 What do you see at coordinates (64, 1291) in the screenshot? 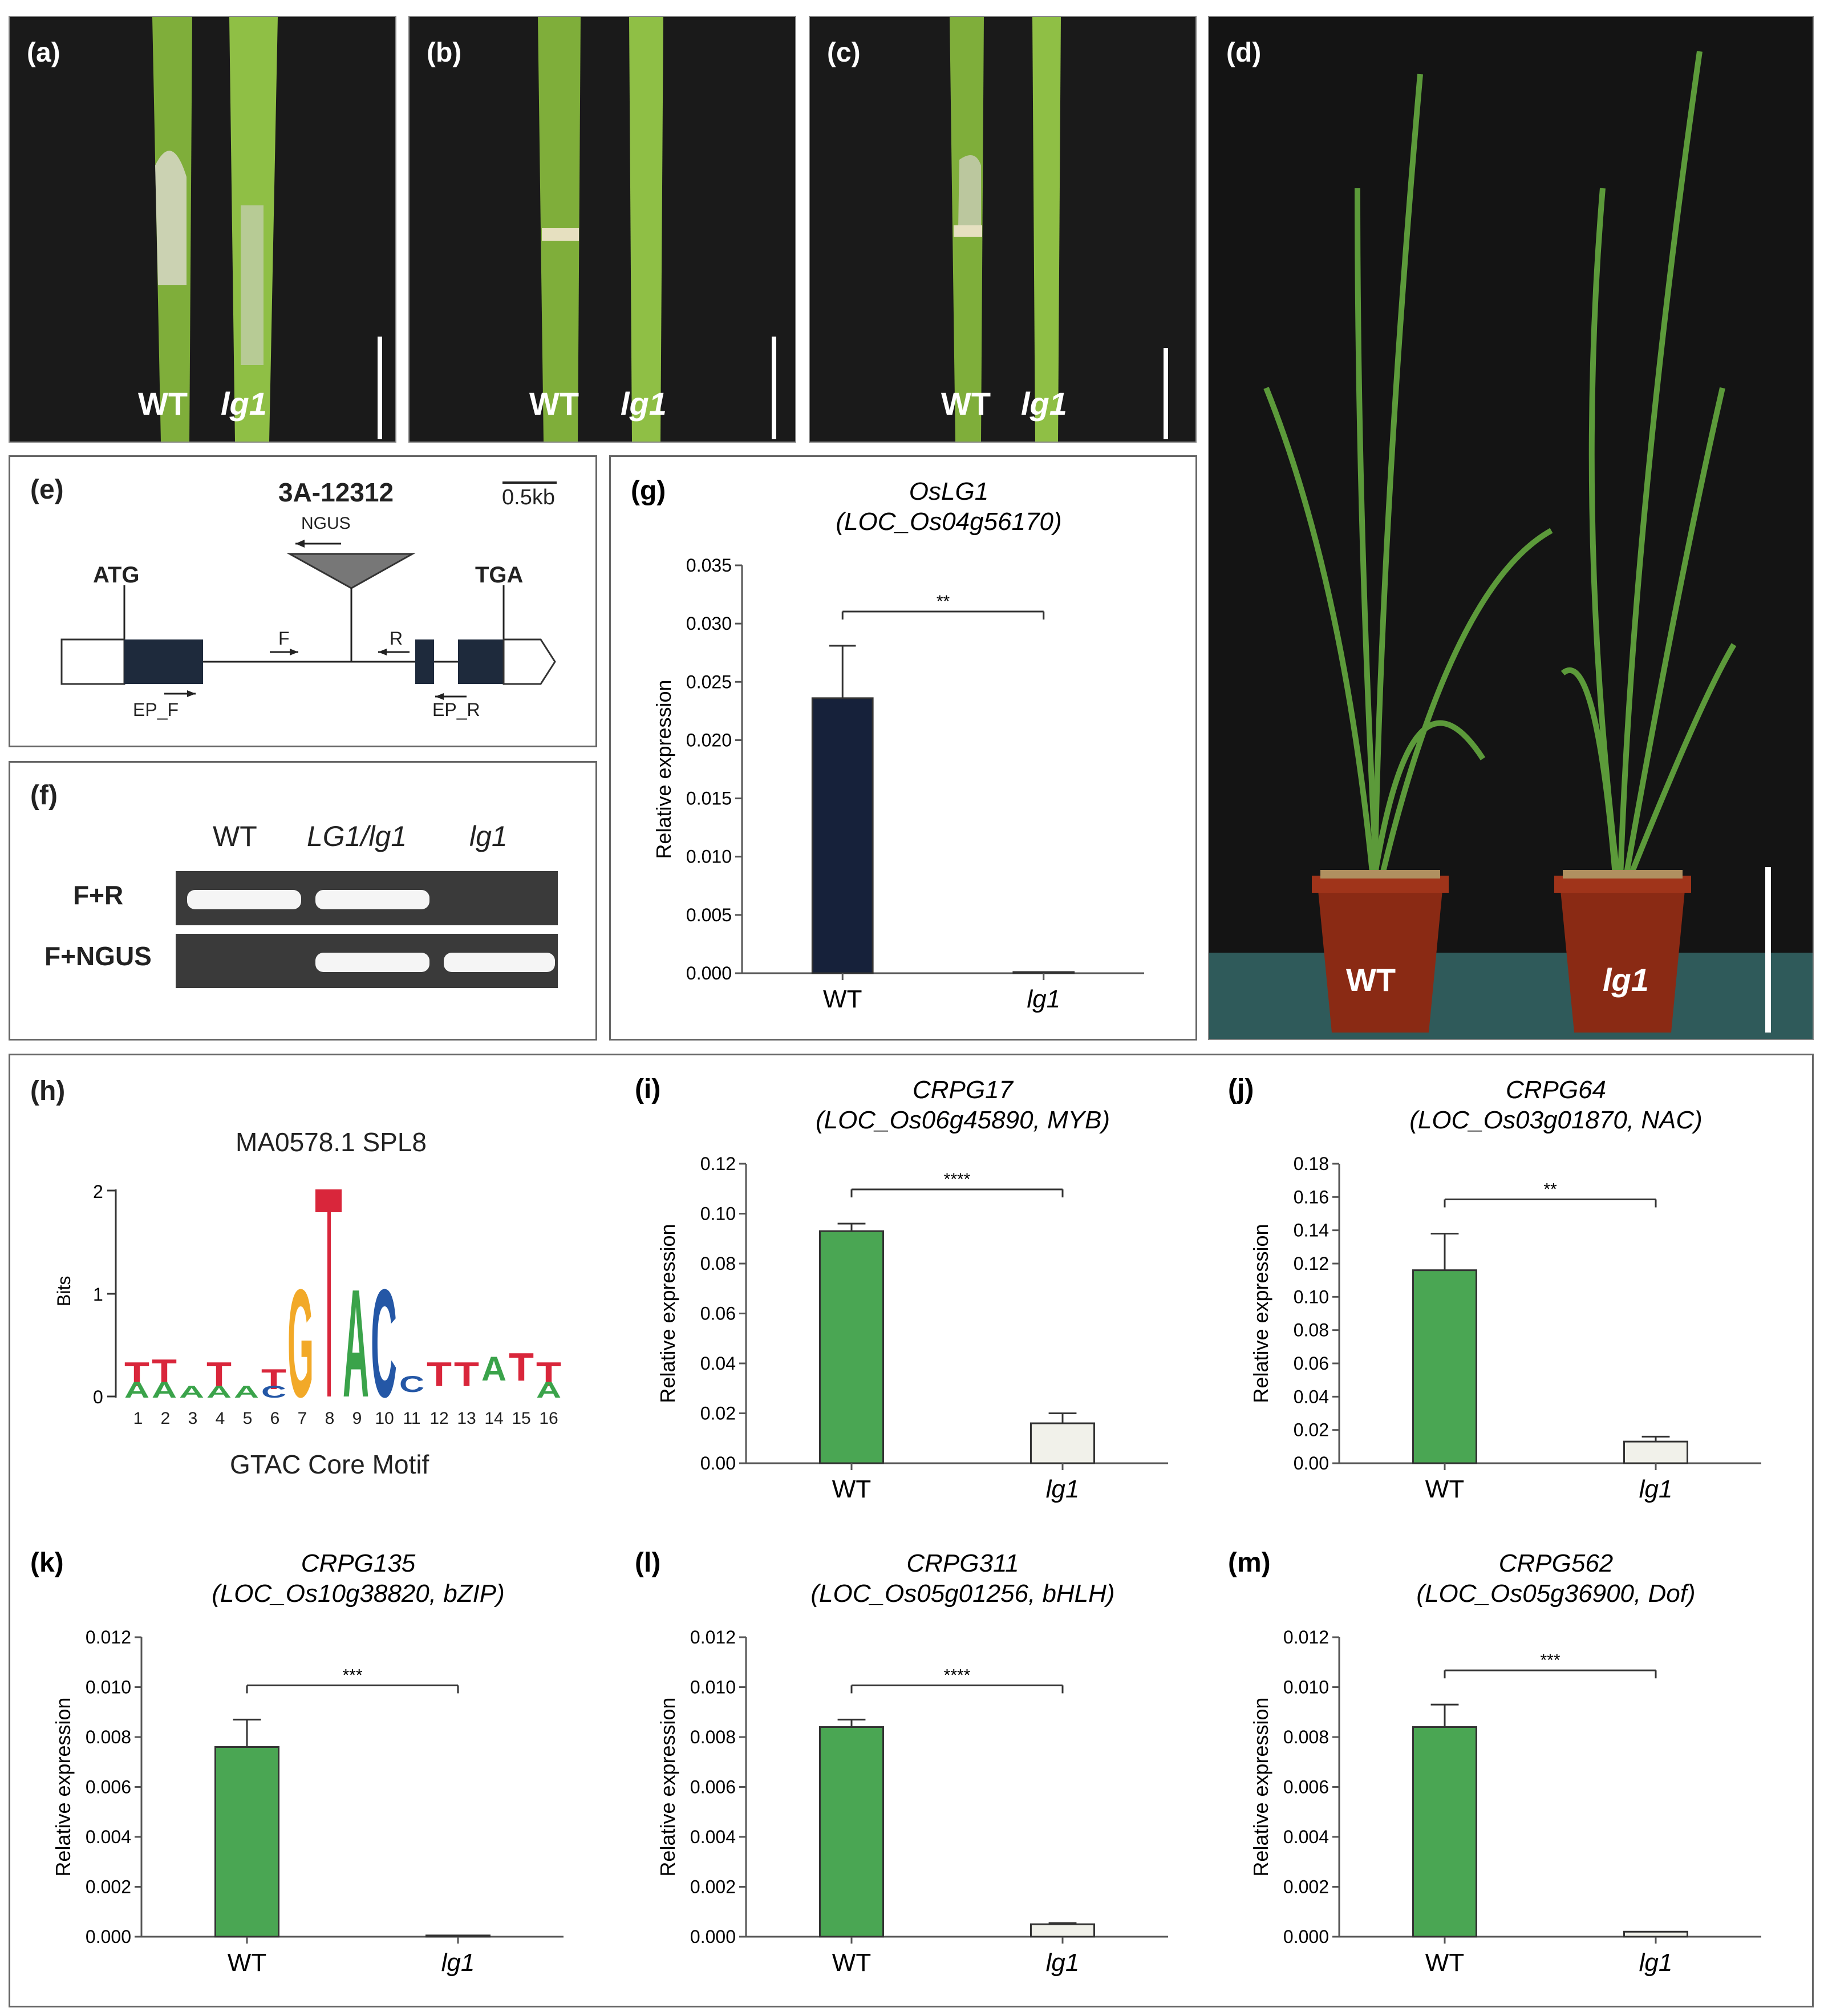
I see `logo-ylabel: Bits` at bounding box center [64, 1291].